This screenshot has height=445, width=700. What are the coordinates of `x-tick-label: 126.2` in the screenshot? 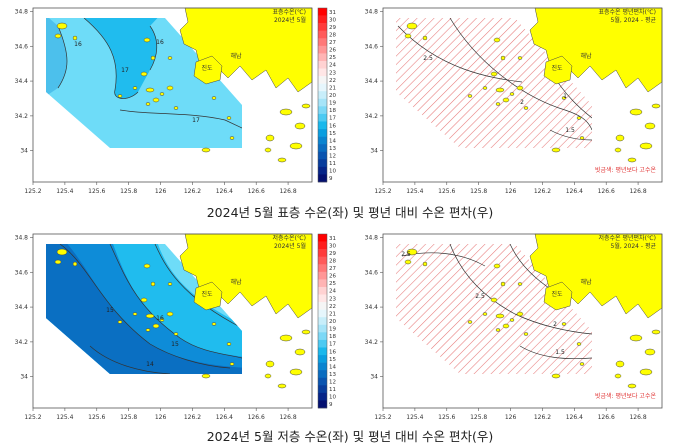 It's located at (542, 191).